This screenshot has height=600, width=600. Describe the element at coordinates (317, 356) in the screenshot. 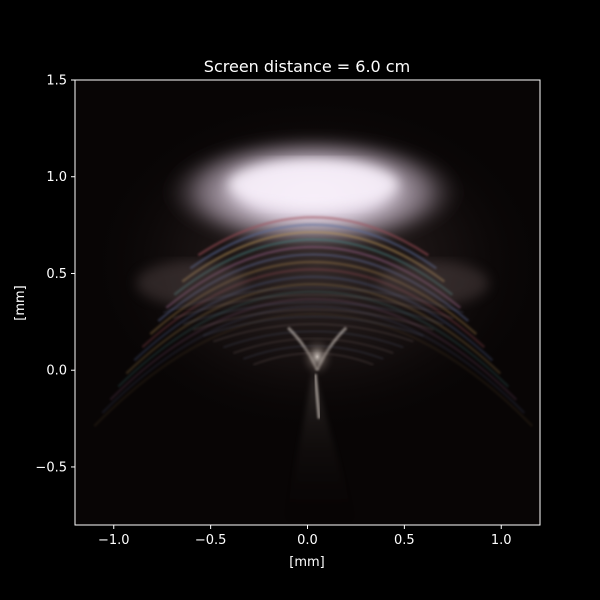

I see `center-spot` at that location.